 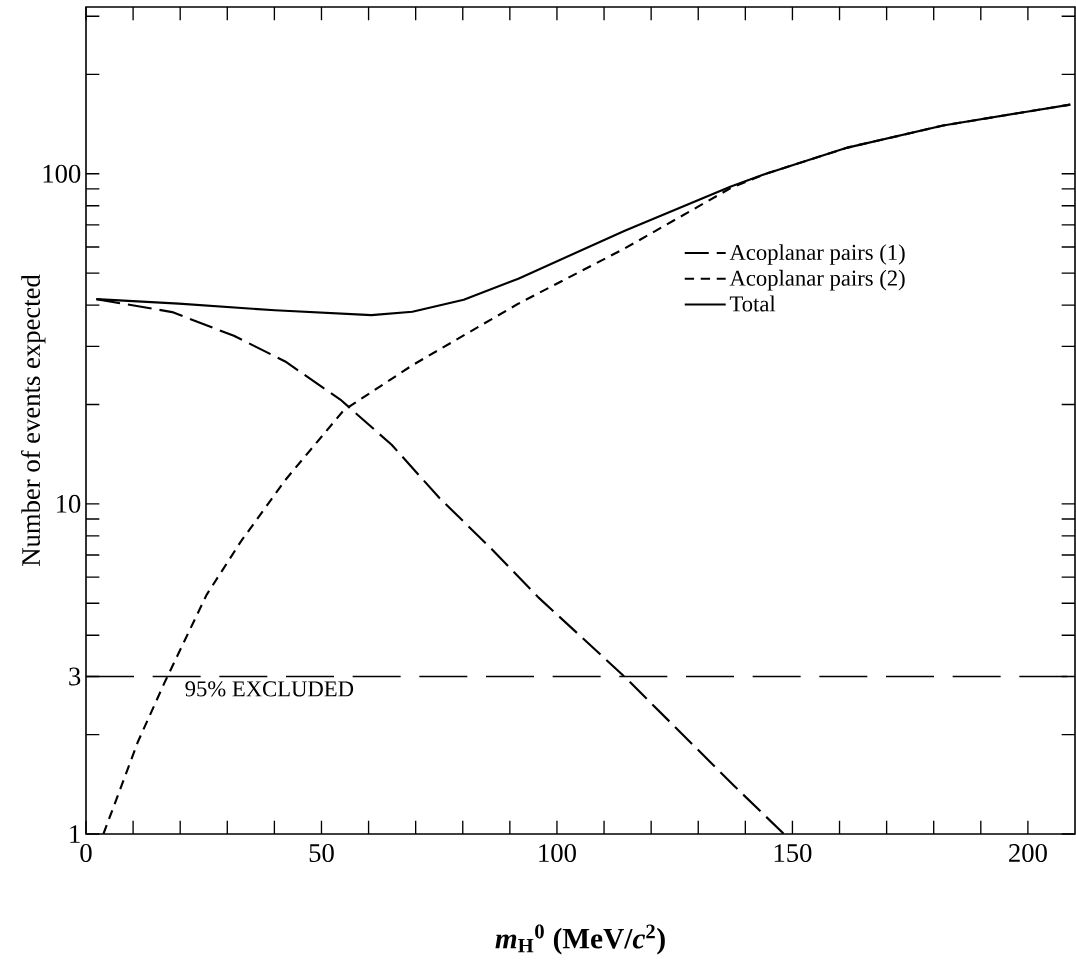 I want to click on x-tick-label: 0, so click(x=86, y=853).